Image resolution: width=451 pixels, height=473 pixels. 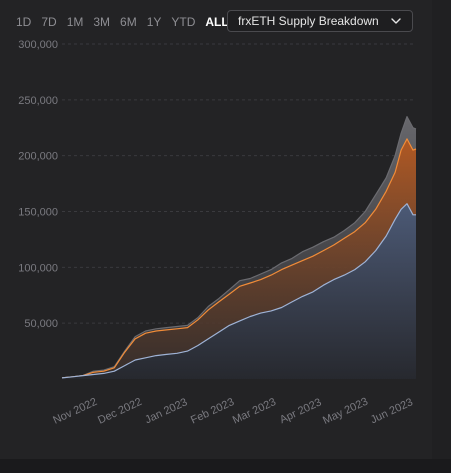 I want to click on y-tick-label: 100,000, so click(x=38, y=268).